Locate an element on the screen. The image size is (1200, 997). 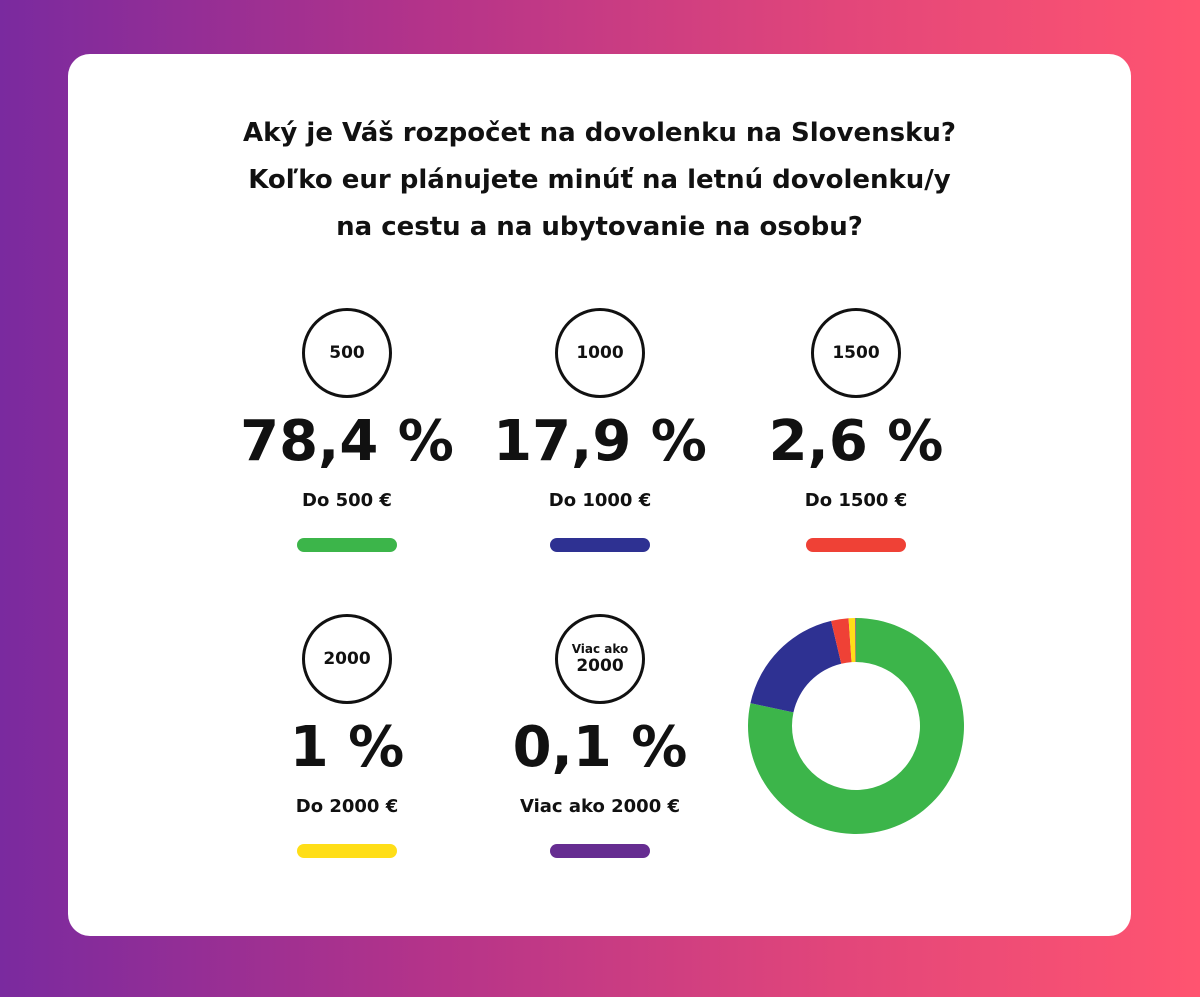
stat-block-500: 500 78,4 % Do 500 € is located at coordinates (347, 430).